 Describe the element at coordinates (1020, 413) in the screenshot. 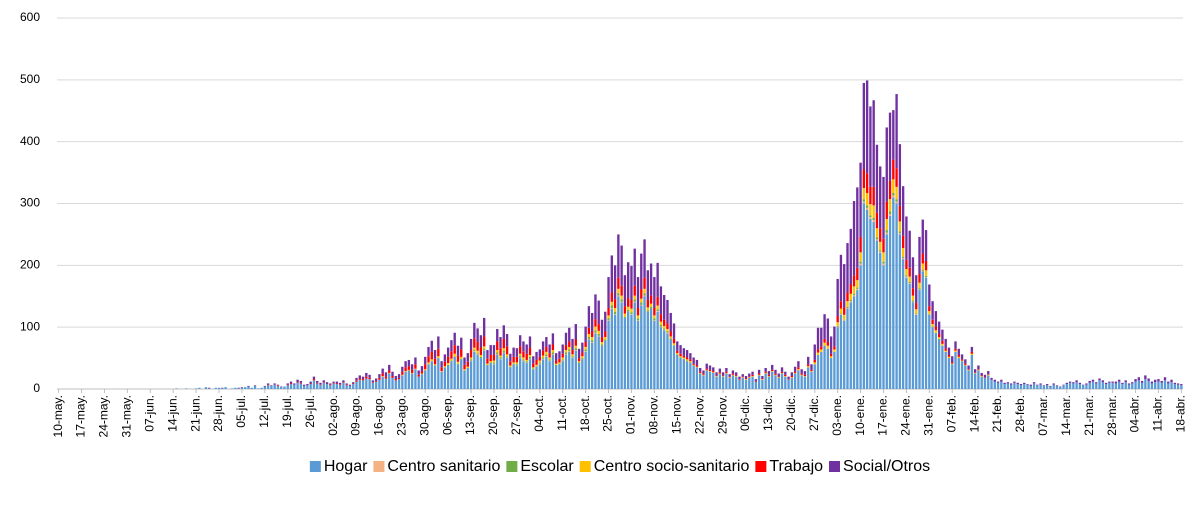

I see `x-tick-label: 28-feb.` at that location.